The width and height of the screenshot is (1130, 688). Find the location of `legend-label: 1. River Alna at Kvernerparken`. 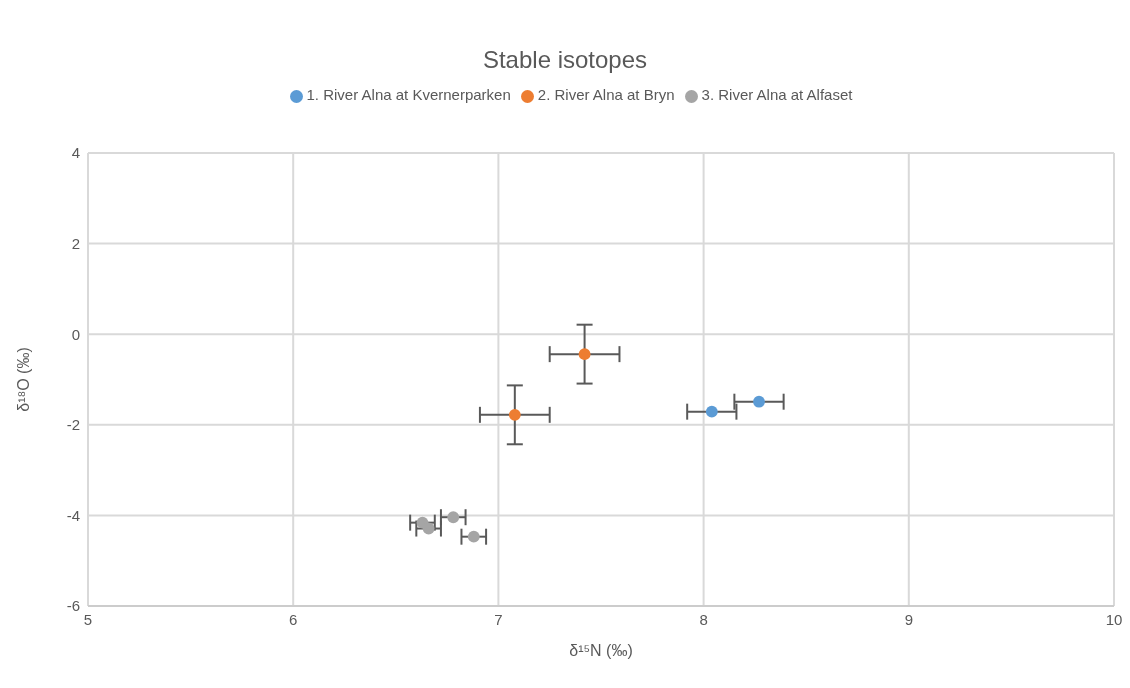

legend-label: 1. River Alna at Kvernerparken is located at coordinates (408, 94).